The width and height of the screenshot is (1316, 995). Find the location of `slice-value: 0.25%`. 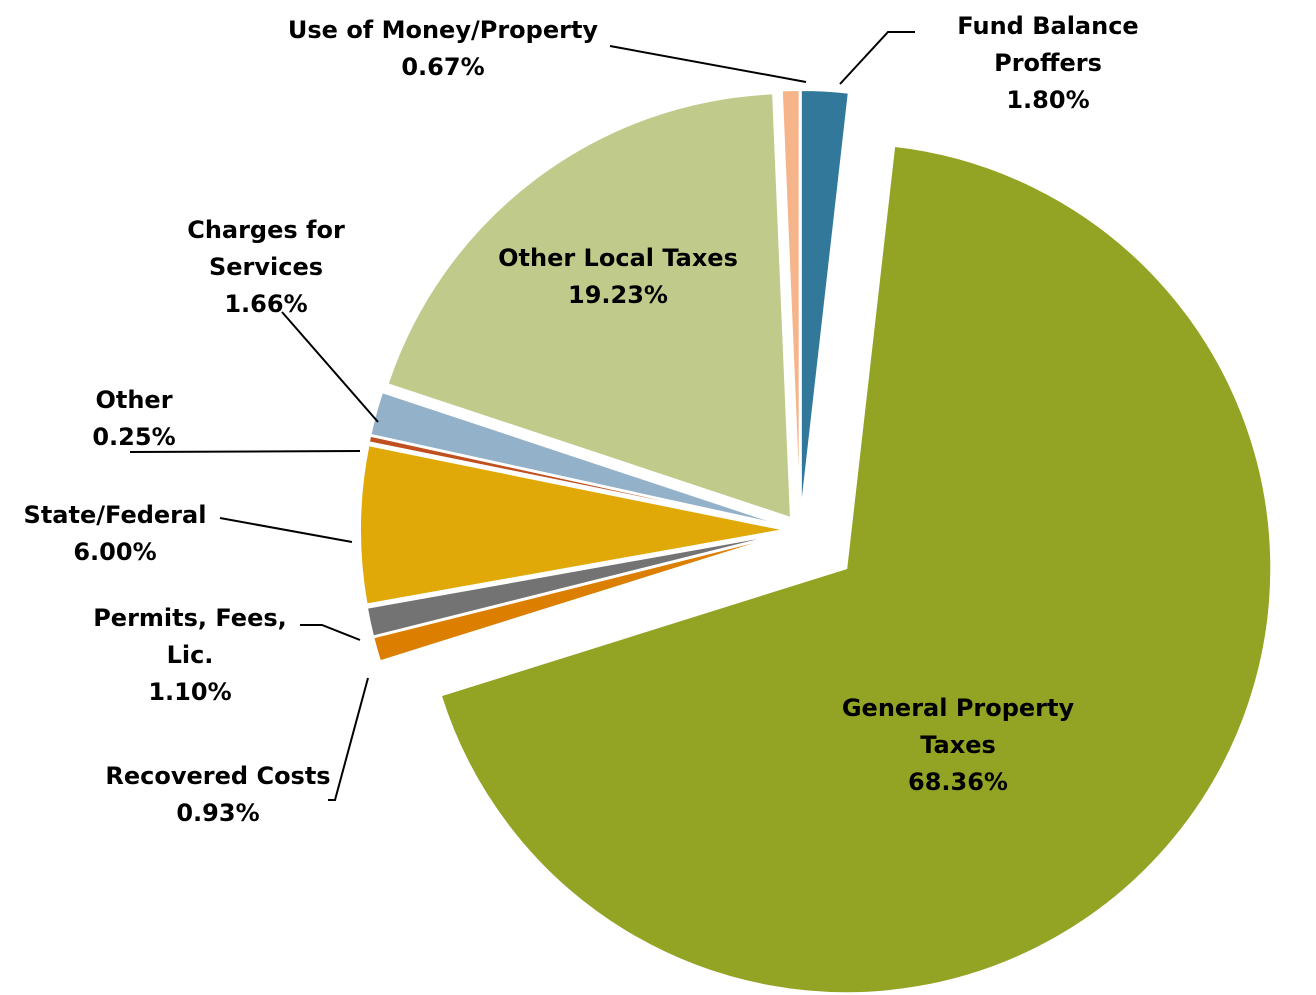

slice-value: 0.25% is located at coordinates (134, 437).